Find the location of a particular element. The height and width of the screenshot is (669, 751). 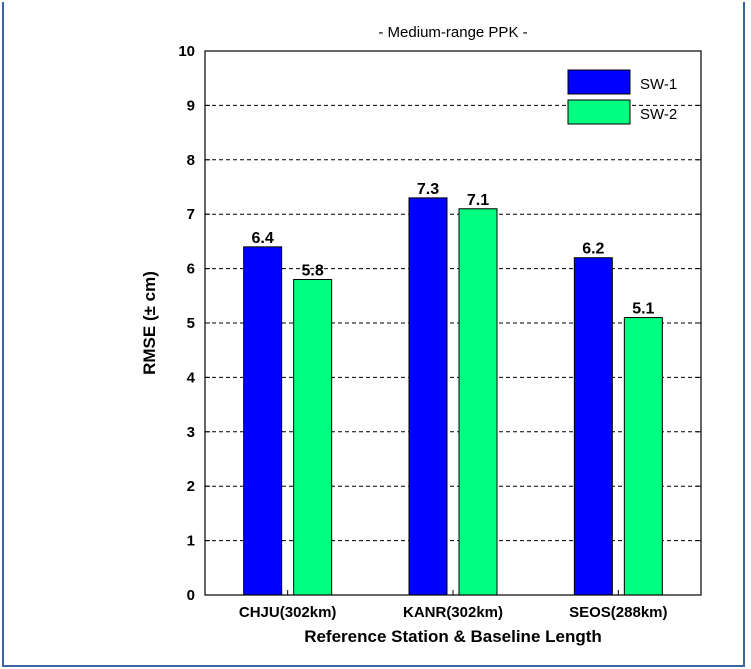

legend-label-sw-1: SW-1 is located at coordinates (658, 84).